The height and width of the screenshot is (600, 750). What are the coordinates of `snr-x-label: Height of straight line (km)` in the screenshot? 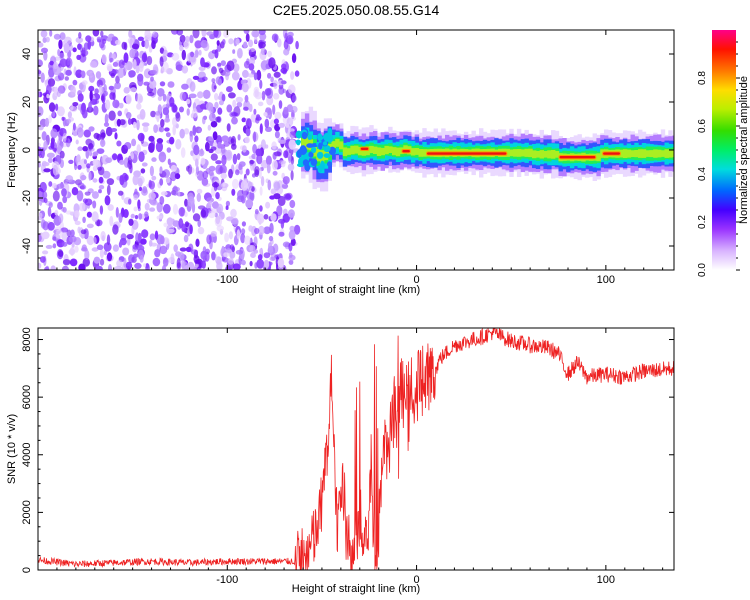 It's located at (356, 589).